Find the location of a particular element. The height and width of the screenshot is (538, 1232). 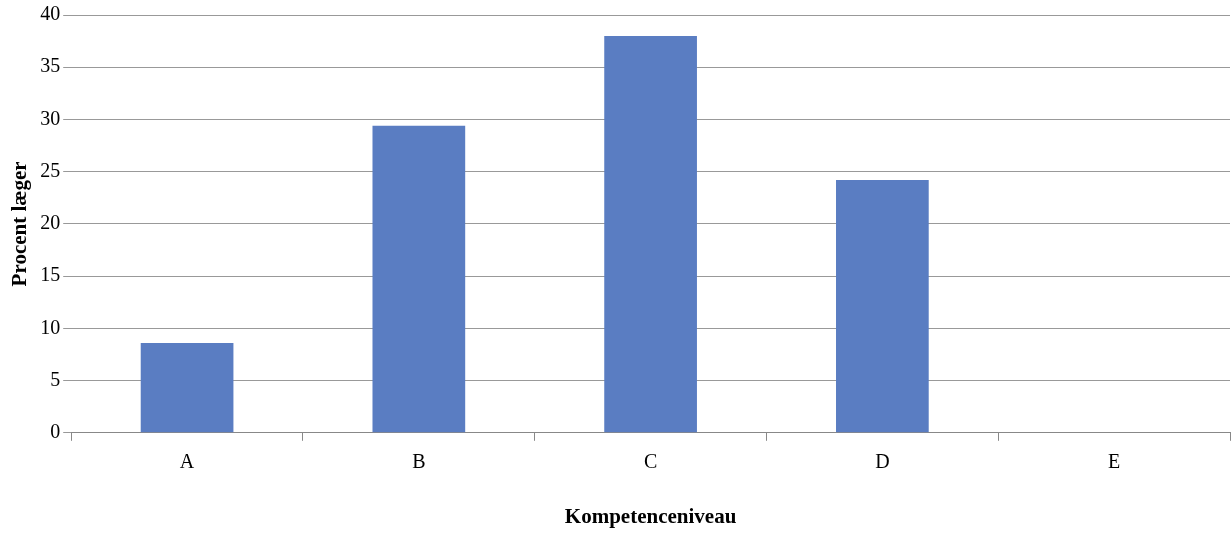

y-tick-label: 20 is located at coordinates (50, 222).